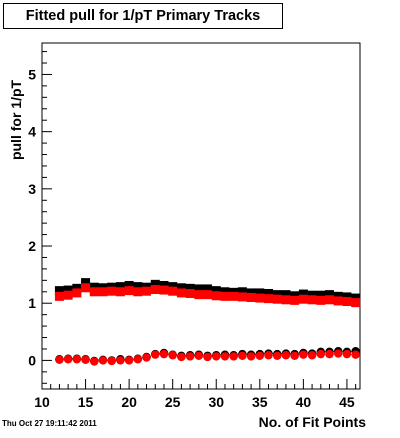  What do you see at coordinates (313, 422) in the screenshot?
I see `x-axis-title: No. of Fit Points` at bounding box center [313, 422].